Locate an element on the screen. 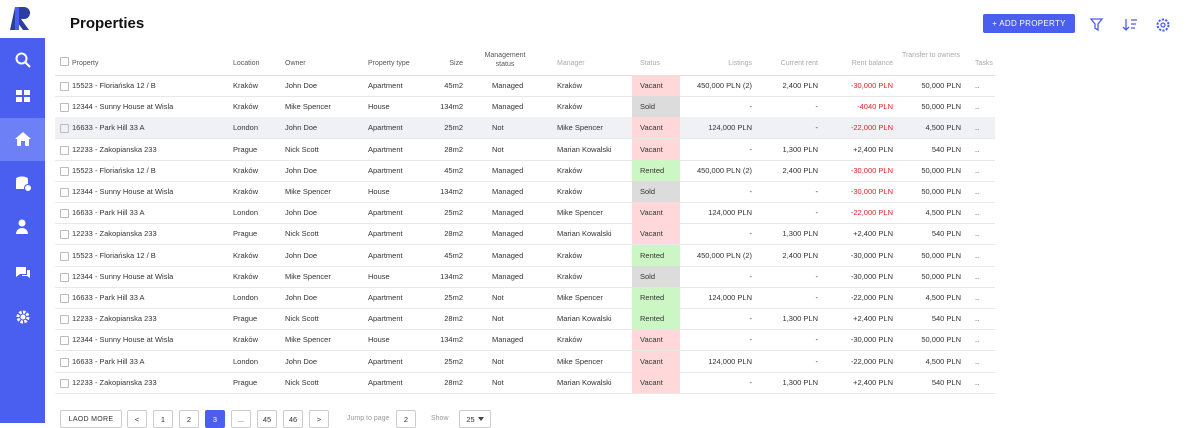  search-icon is located at coordinates (23, 60).